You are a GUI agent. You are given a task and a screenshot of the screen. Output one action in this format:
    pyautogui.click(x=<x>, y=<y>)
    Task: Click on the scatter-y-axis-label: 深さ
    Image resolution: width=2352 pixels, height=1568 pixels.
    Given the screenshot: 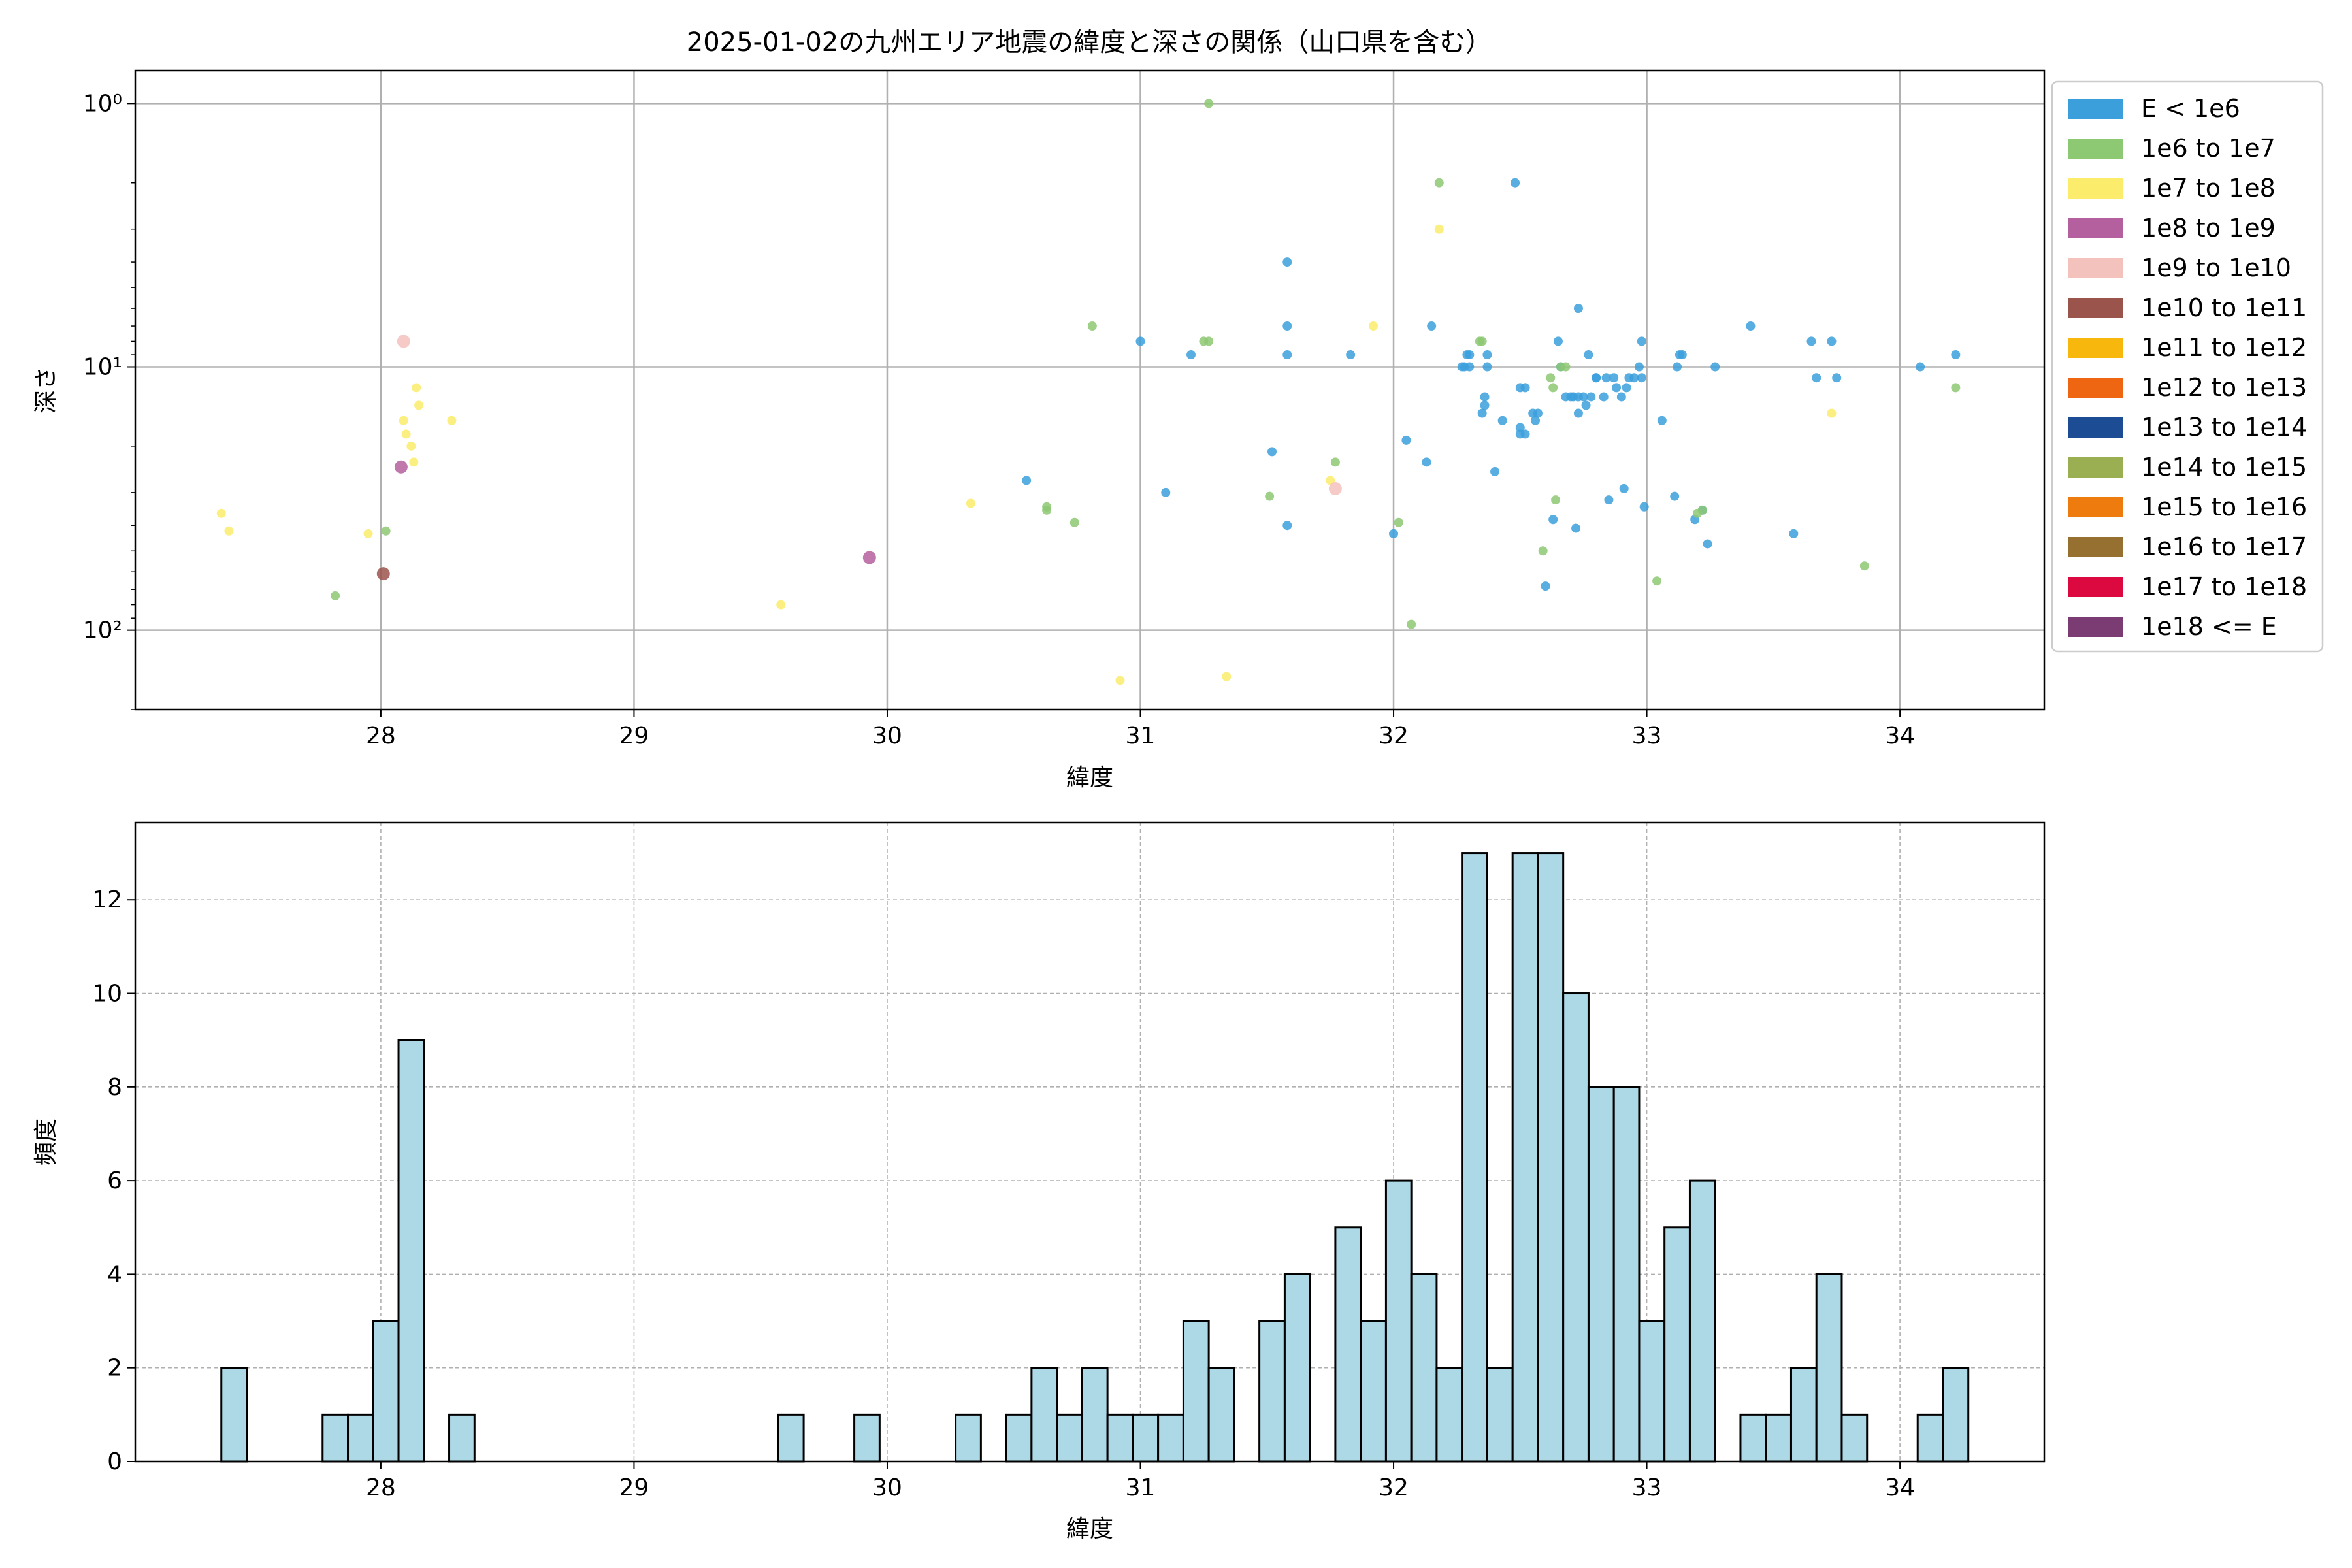 What is the action you would take?
    pyautogui.click(x=46, y=390)
    